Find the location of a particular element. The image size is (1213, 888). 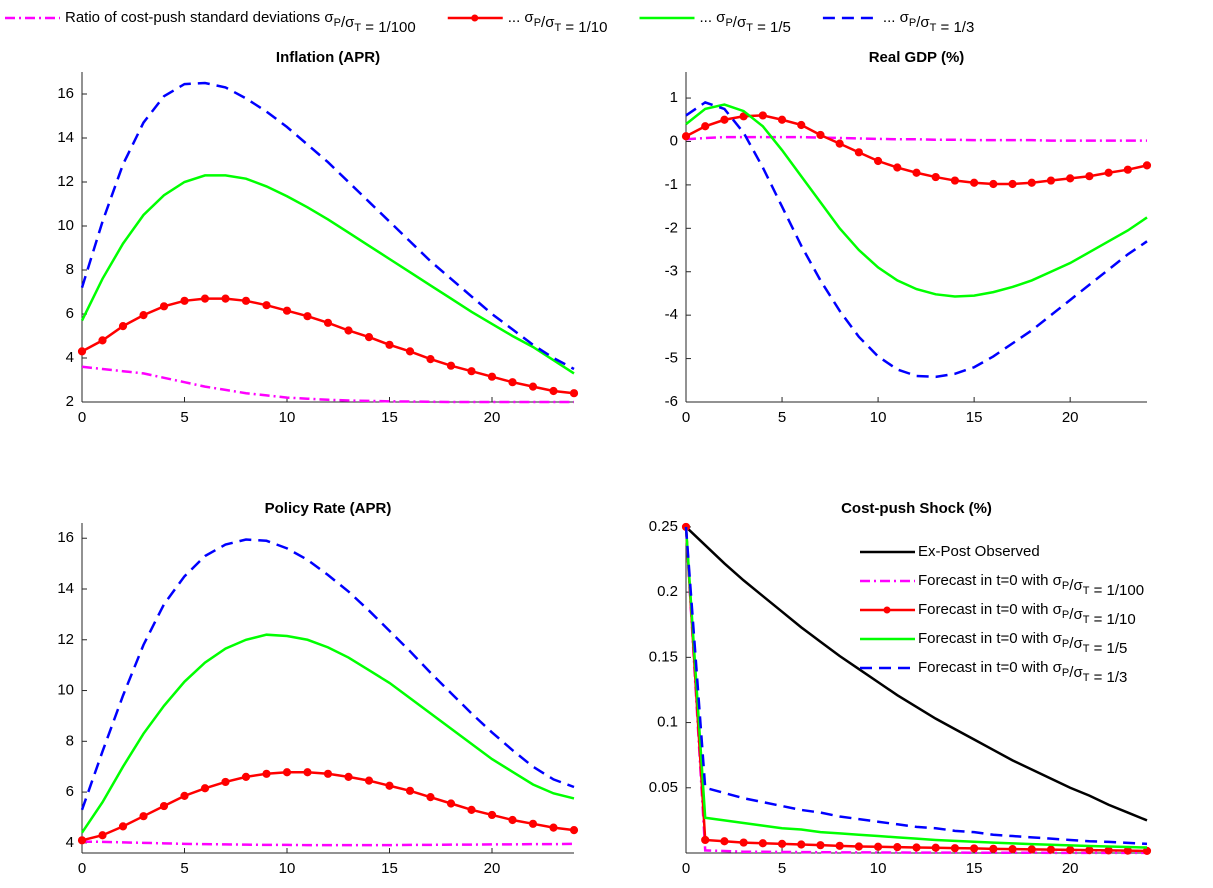

y-tick-label: 6 is located at coordinates (70, 791).